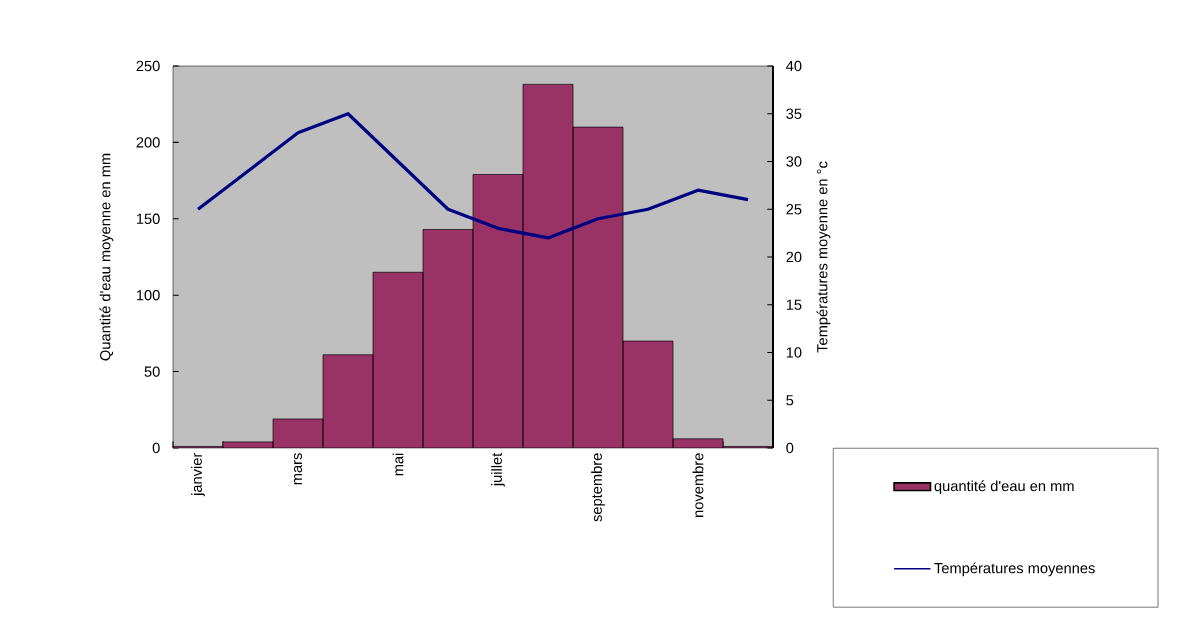  I want to click on y2-axis-title: Températures moyenne en °c, so click(823, 257).